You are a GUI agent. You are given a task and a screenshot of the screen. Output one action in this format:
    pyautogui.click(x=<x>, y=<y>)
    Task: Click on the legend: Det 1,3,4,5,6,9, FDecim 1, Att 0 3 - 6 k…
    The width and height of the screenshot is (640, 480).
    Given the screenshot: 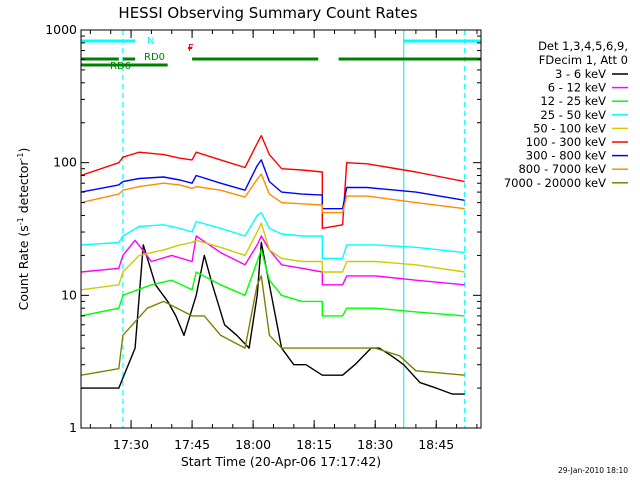 What is the action you would take?
    pyautogui.click(x=566, y=114)
    